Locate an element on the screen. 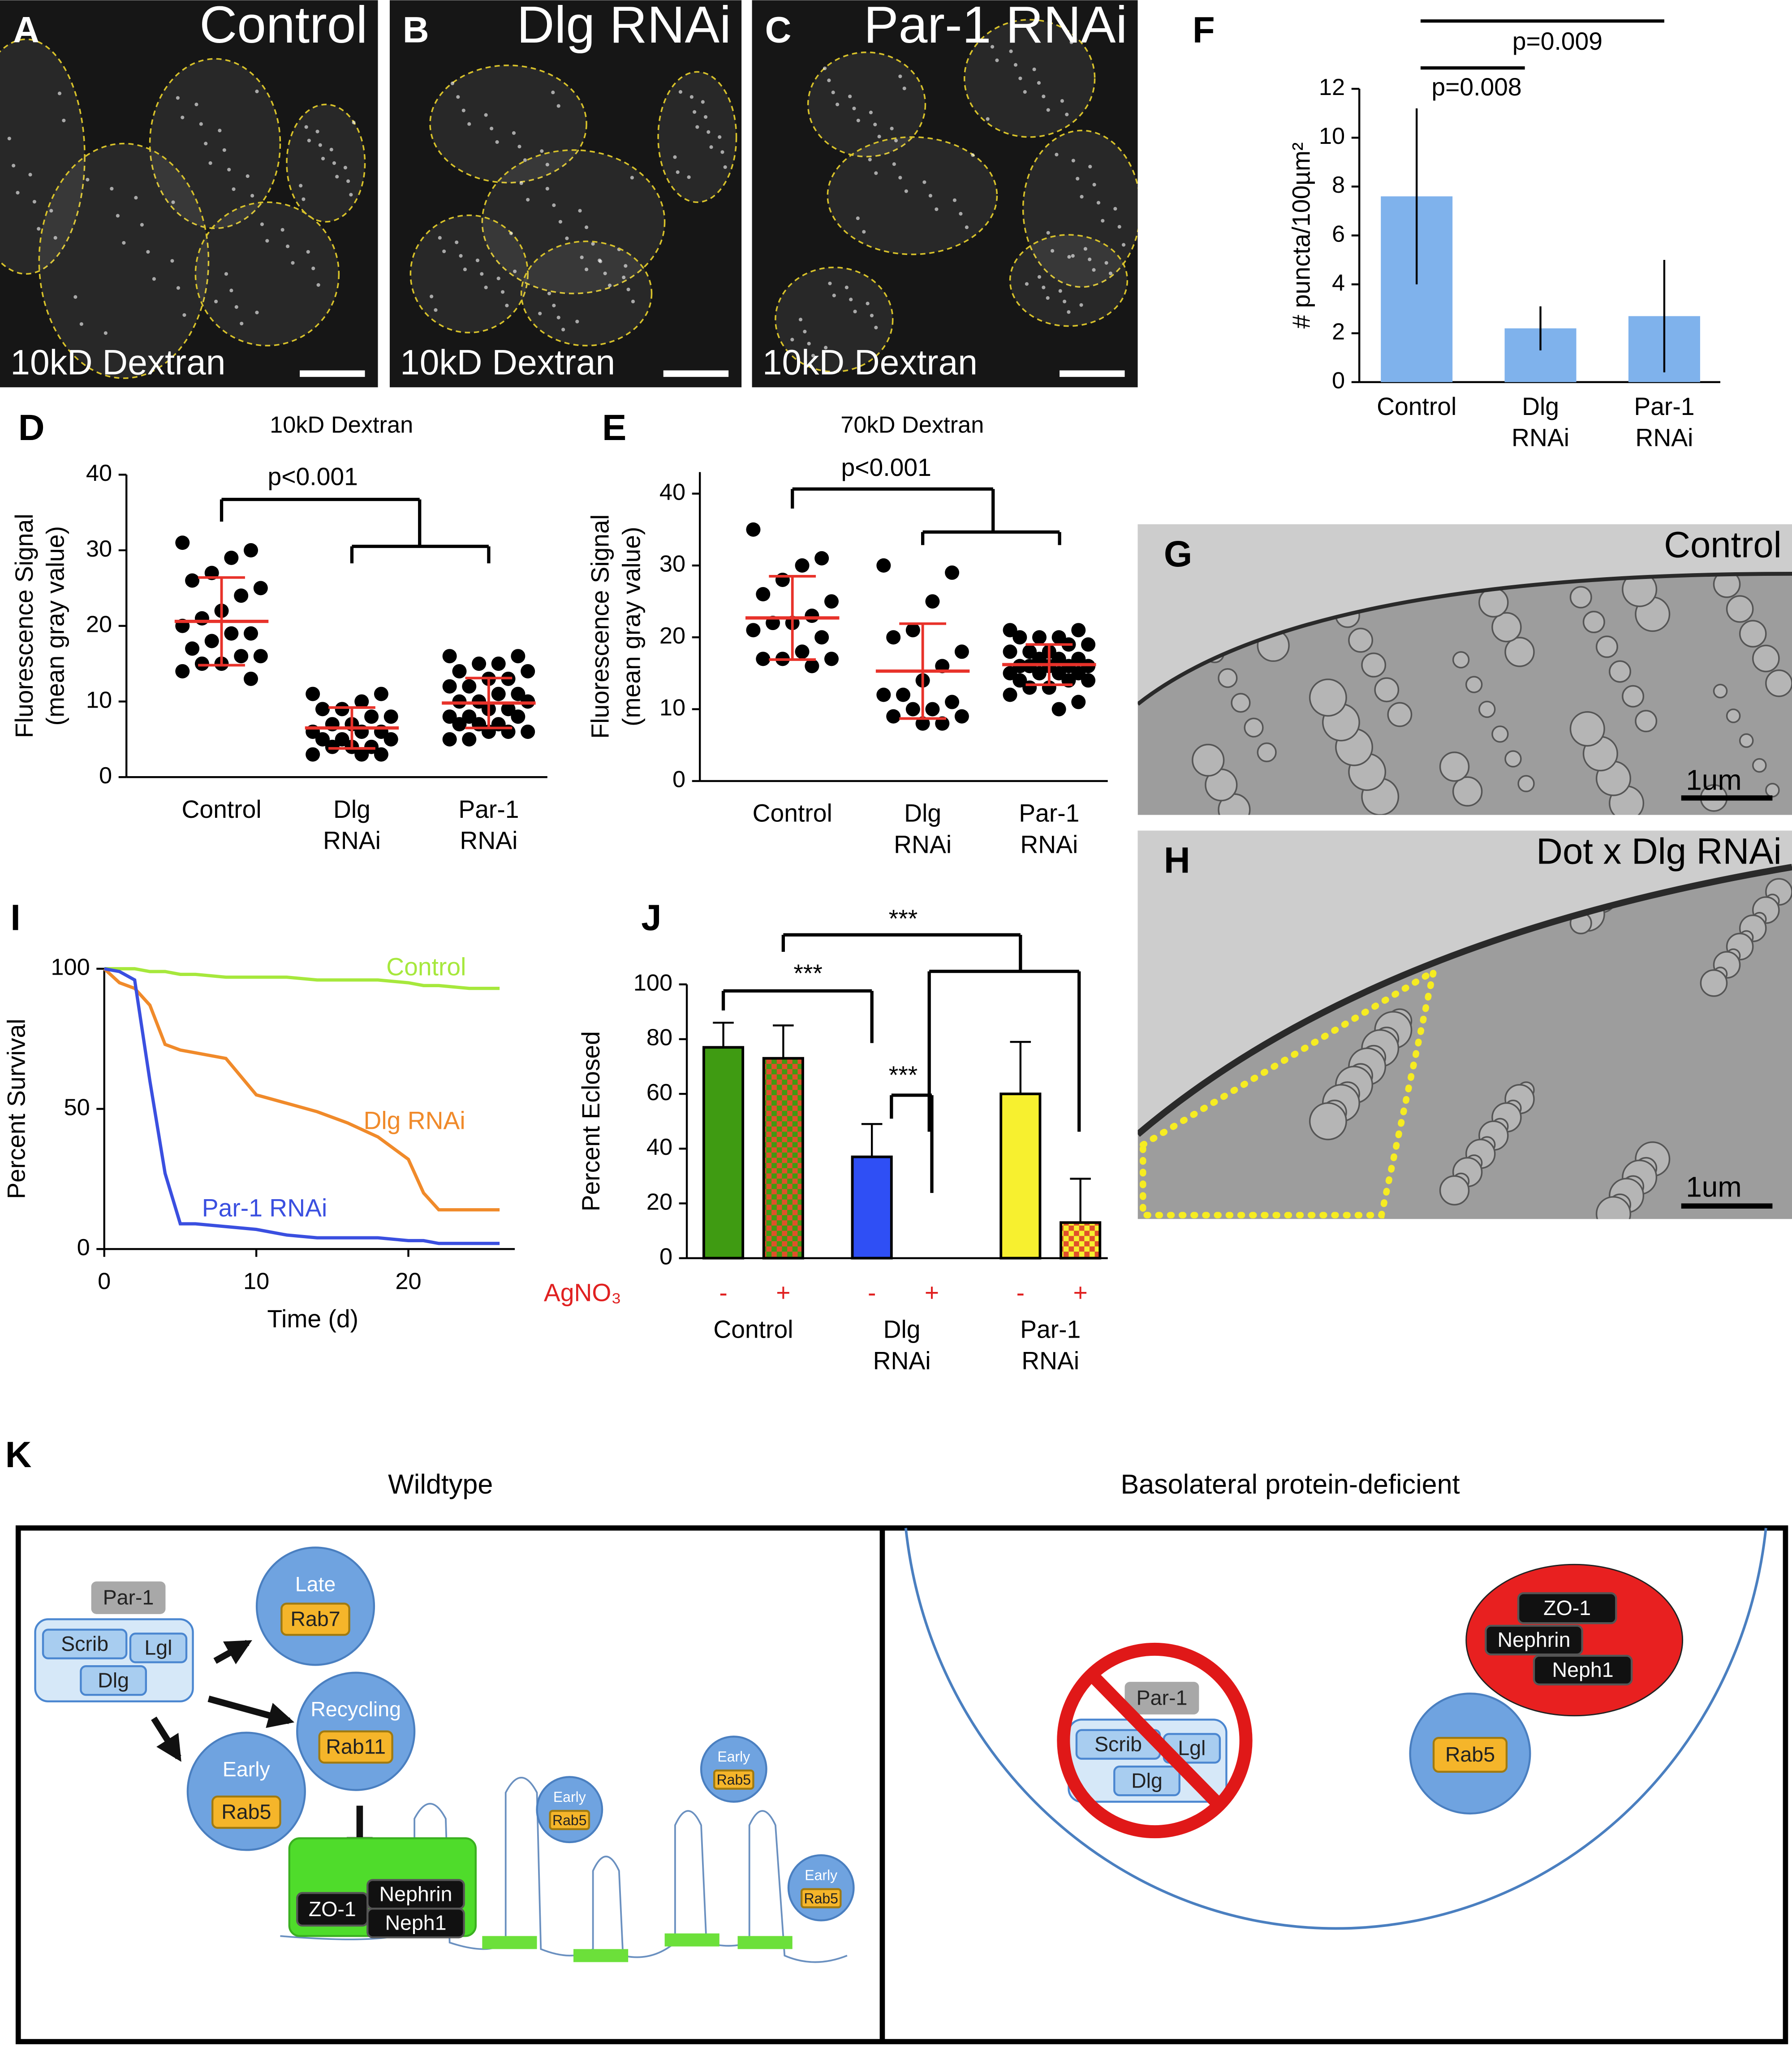 The image size is (1792, 2047). arrow is located at coordinates (251, 1712).